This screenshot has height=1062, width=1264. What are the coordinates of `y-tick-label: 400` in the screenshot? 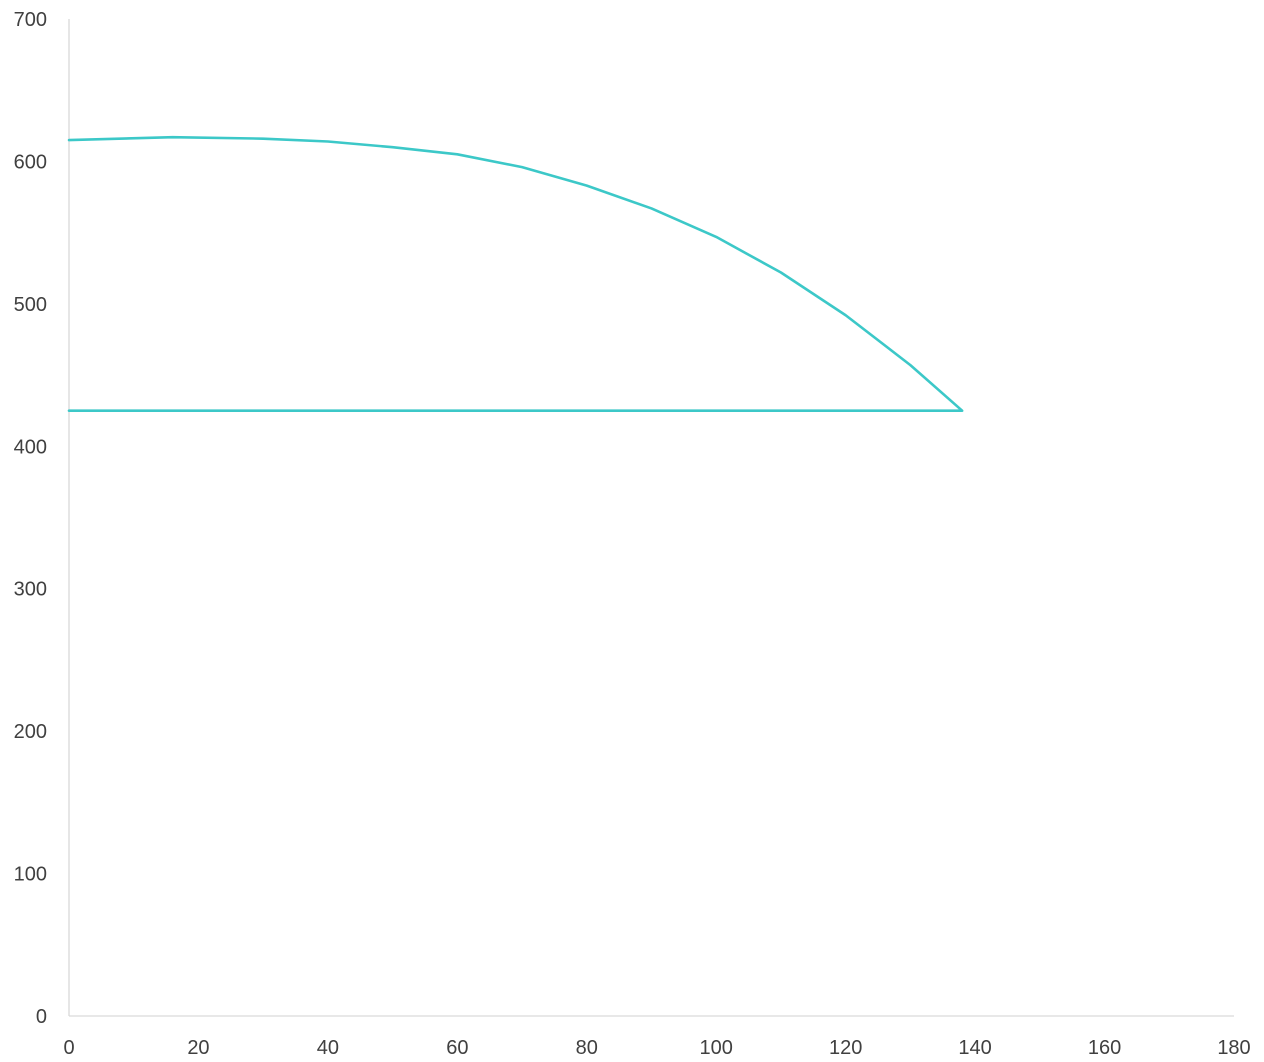 It's located at (30, 447).